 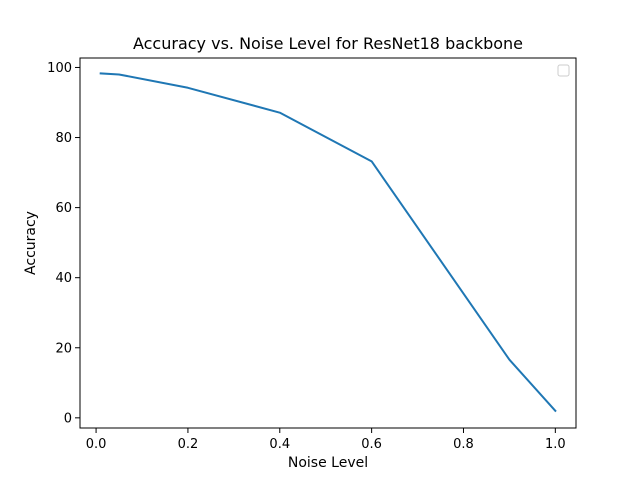 What do you see at coordinates (63, 243) in the screenshot?
I see `y-axis: 0 20 40 60 80 100` at bounding box center [63, 243].